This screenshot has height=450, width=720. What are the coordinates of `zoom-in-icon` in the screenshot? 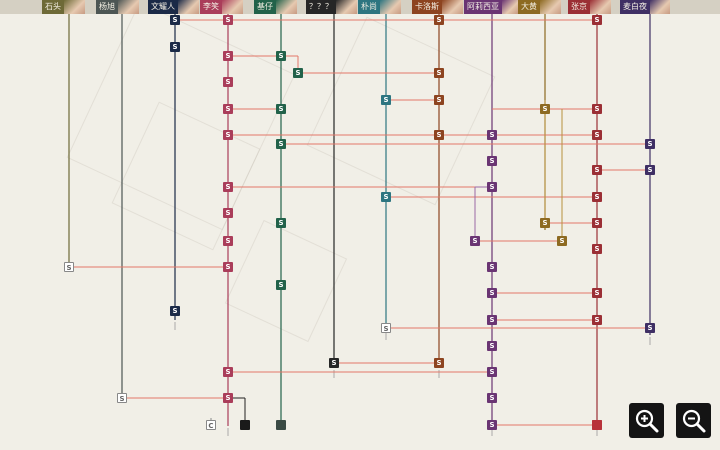 It's located at (646, 420).